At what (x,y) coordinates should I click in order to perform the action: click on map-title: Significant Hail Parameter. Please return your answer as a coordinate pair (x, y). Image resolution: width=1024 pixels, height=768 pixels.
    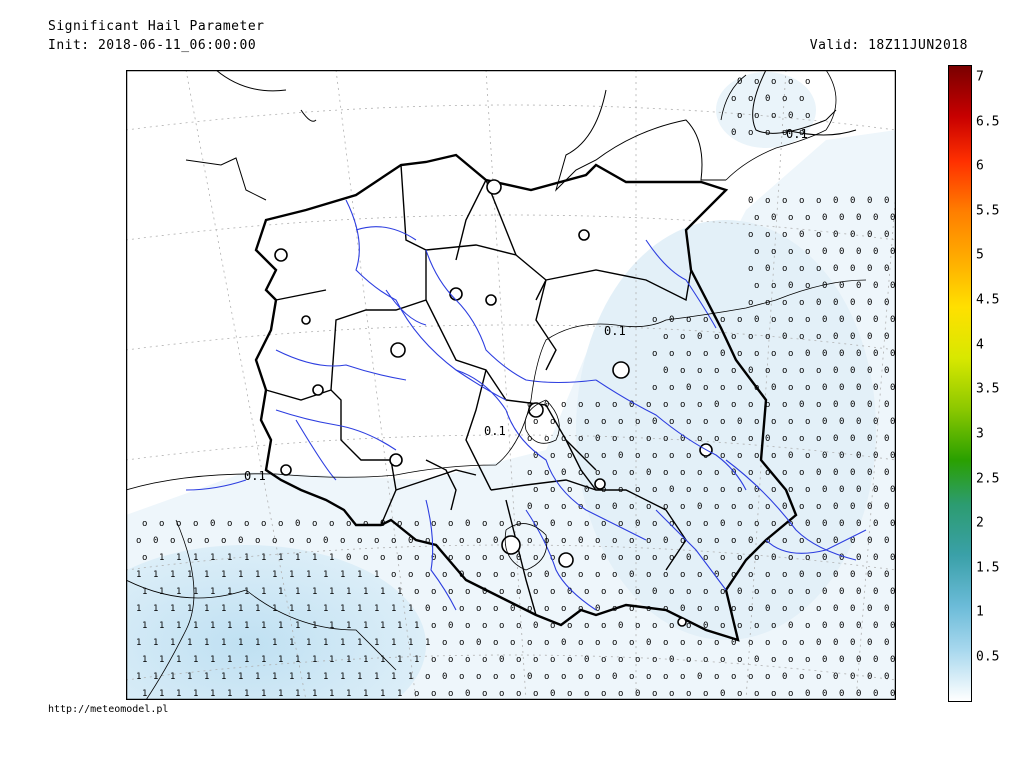
    Looking at the image, I should click on (156, 26).